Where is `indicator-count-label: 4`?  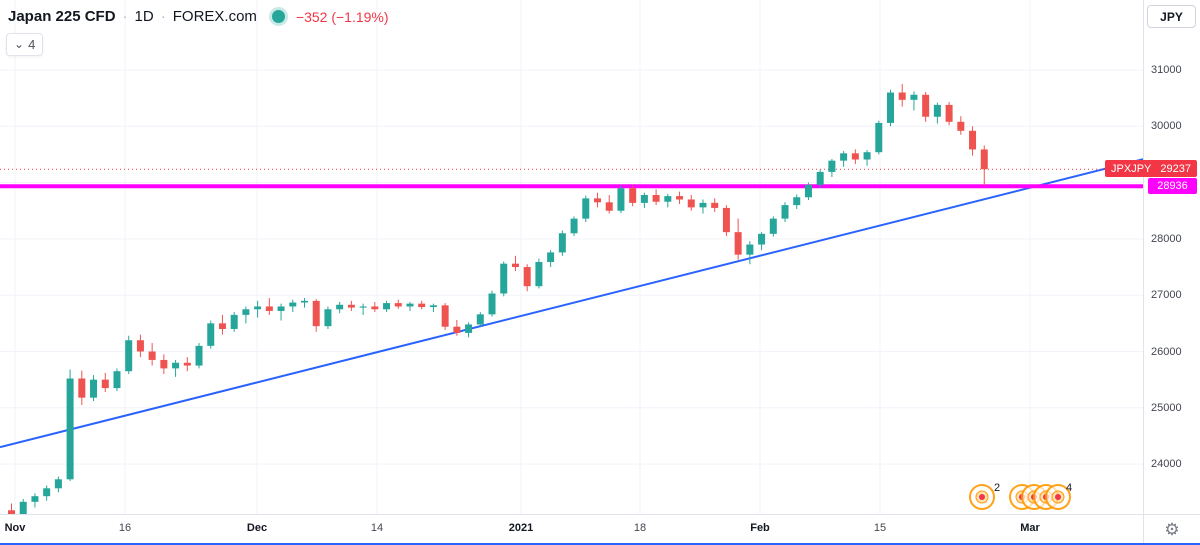 indicator-count-label: 4 is located at coordinates (32, 44).